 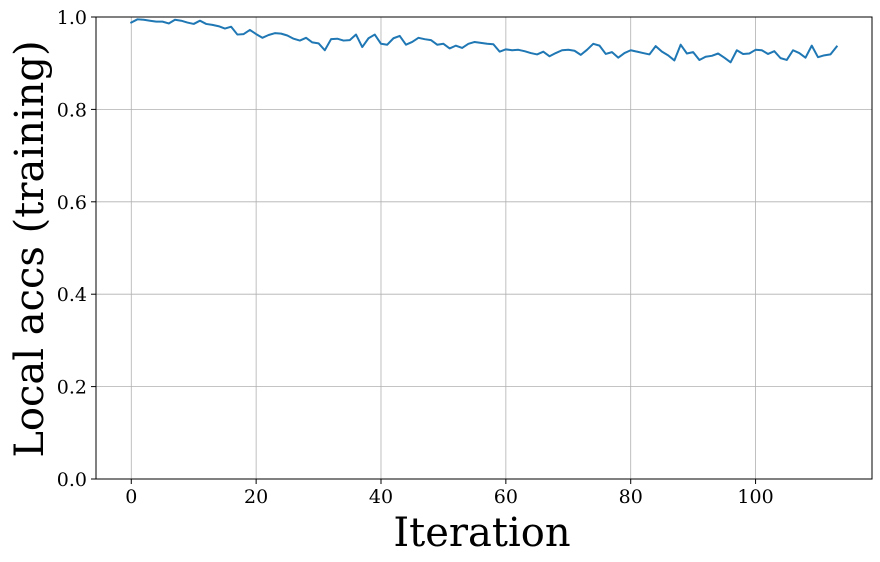 What do you see at coordinates (72, 203) in the screenshot?
I see `y-tick-label: 0.6` at bounding box center [72, 203].